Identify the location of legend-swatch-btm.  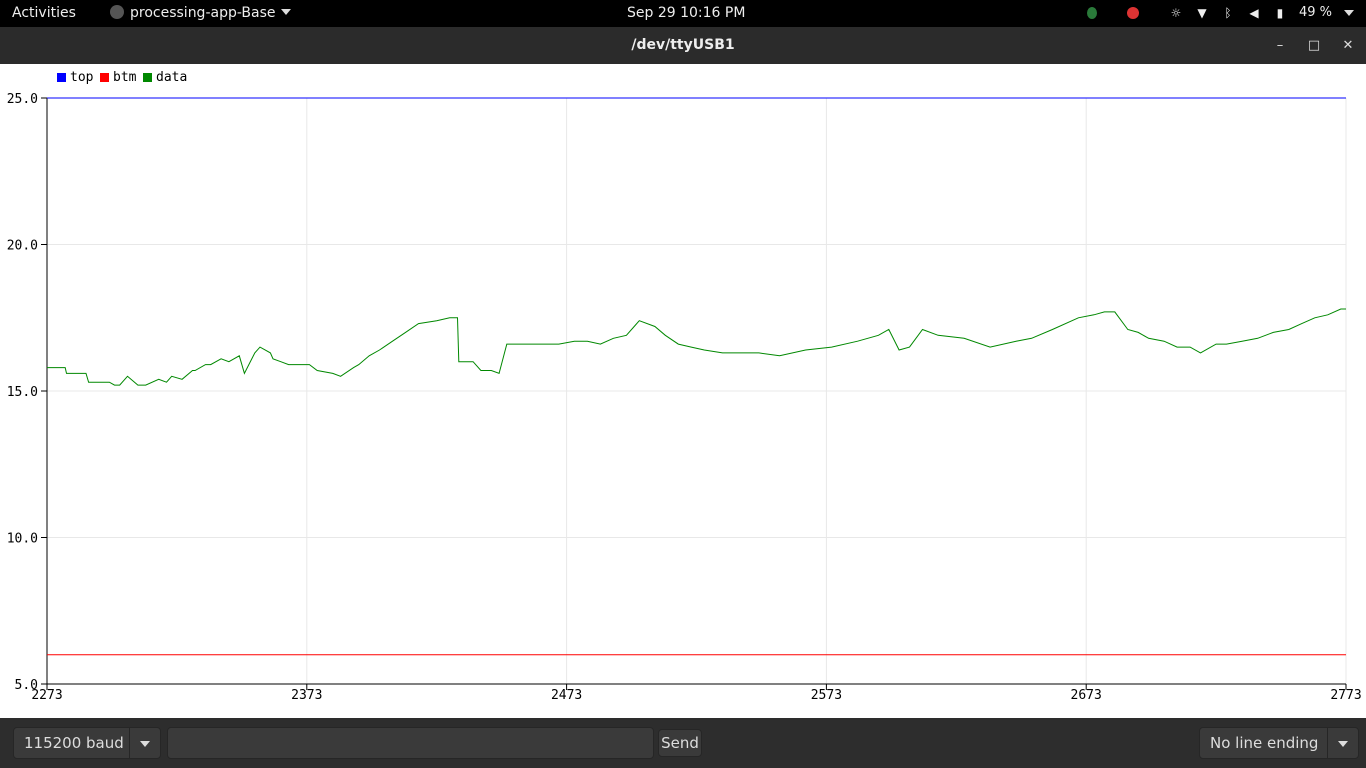
(104, 77).